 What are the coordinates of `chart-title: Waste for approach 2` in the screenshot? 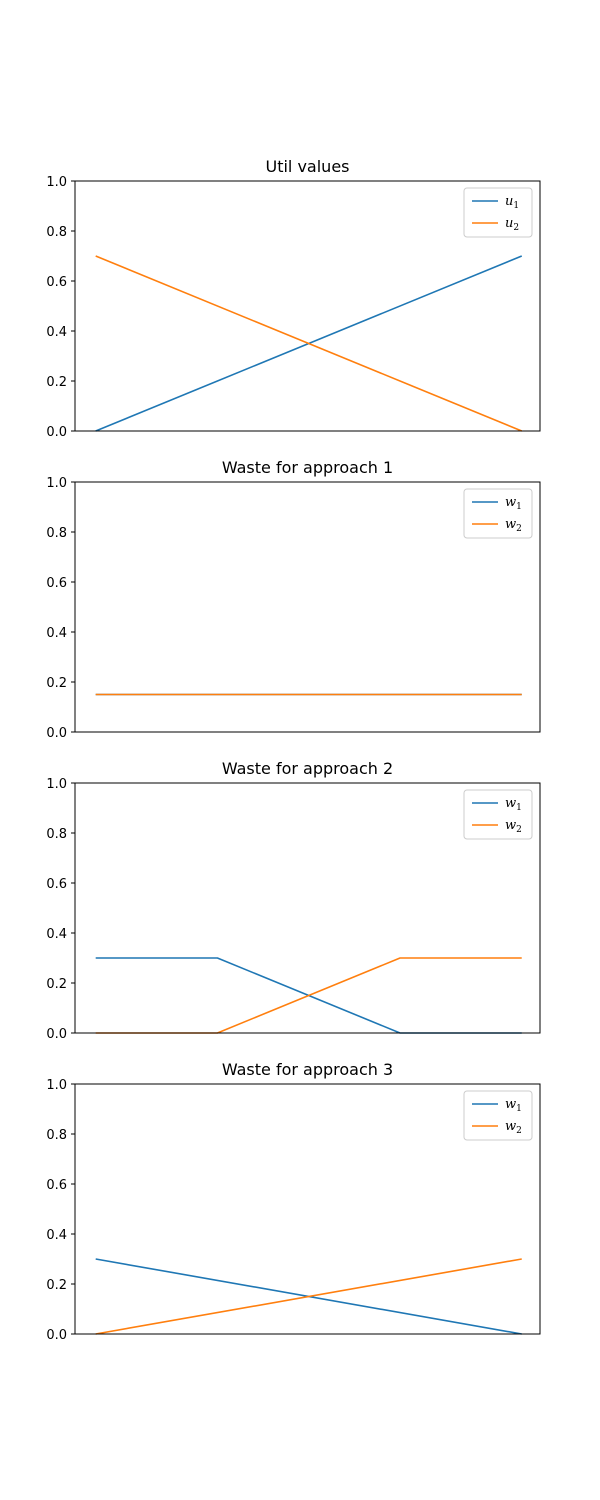 It's located at (307, 768).